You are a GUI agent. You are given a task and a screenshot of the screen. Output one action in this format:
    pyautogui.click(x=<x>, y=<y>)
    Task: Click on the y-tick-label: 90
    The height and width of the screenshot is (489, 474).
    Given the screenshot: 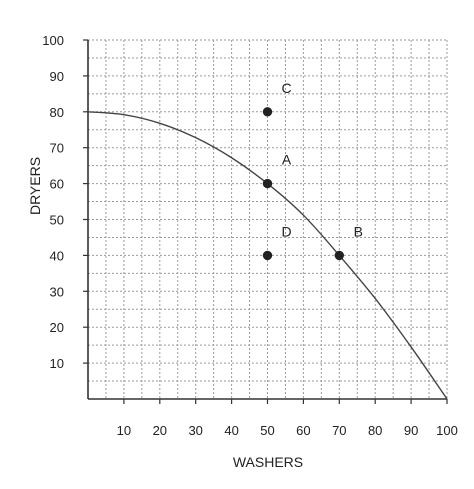 What is the action you would take?
    pyautogui.click(x=57, y=76)
    